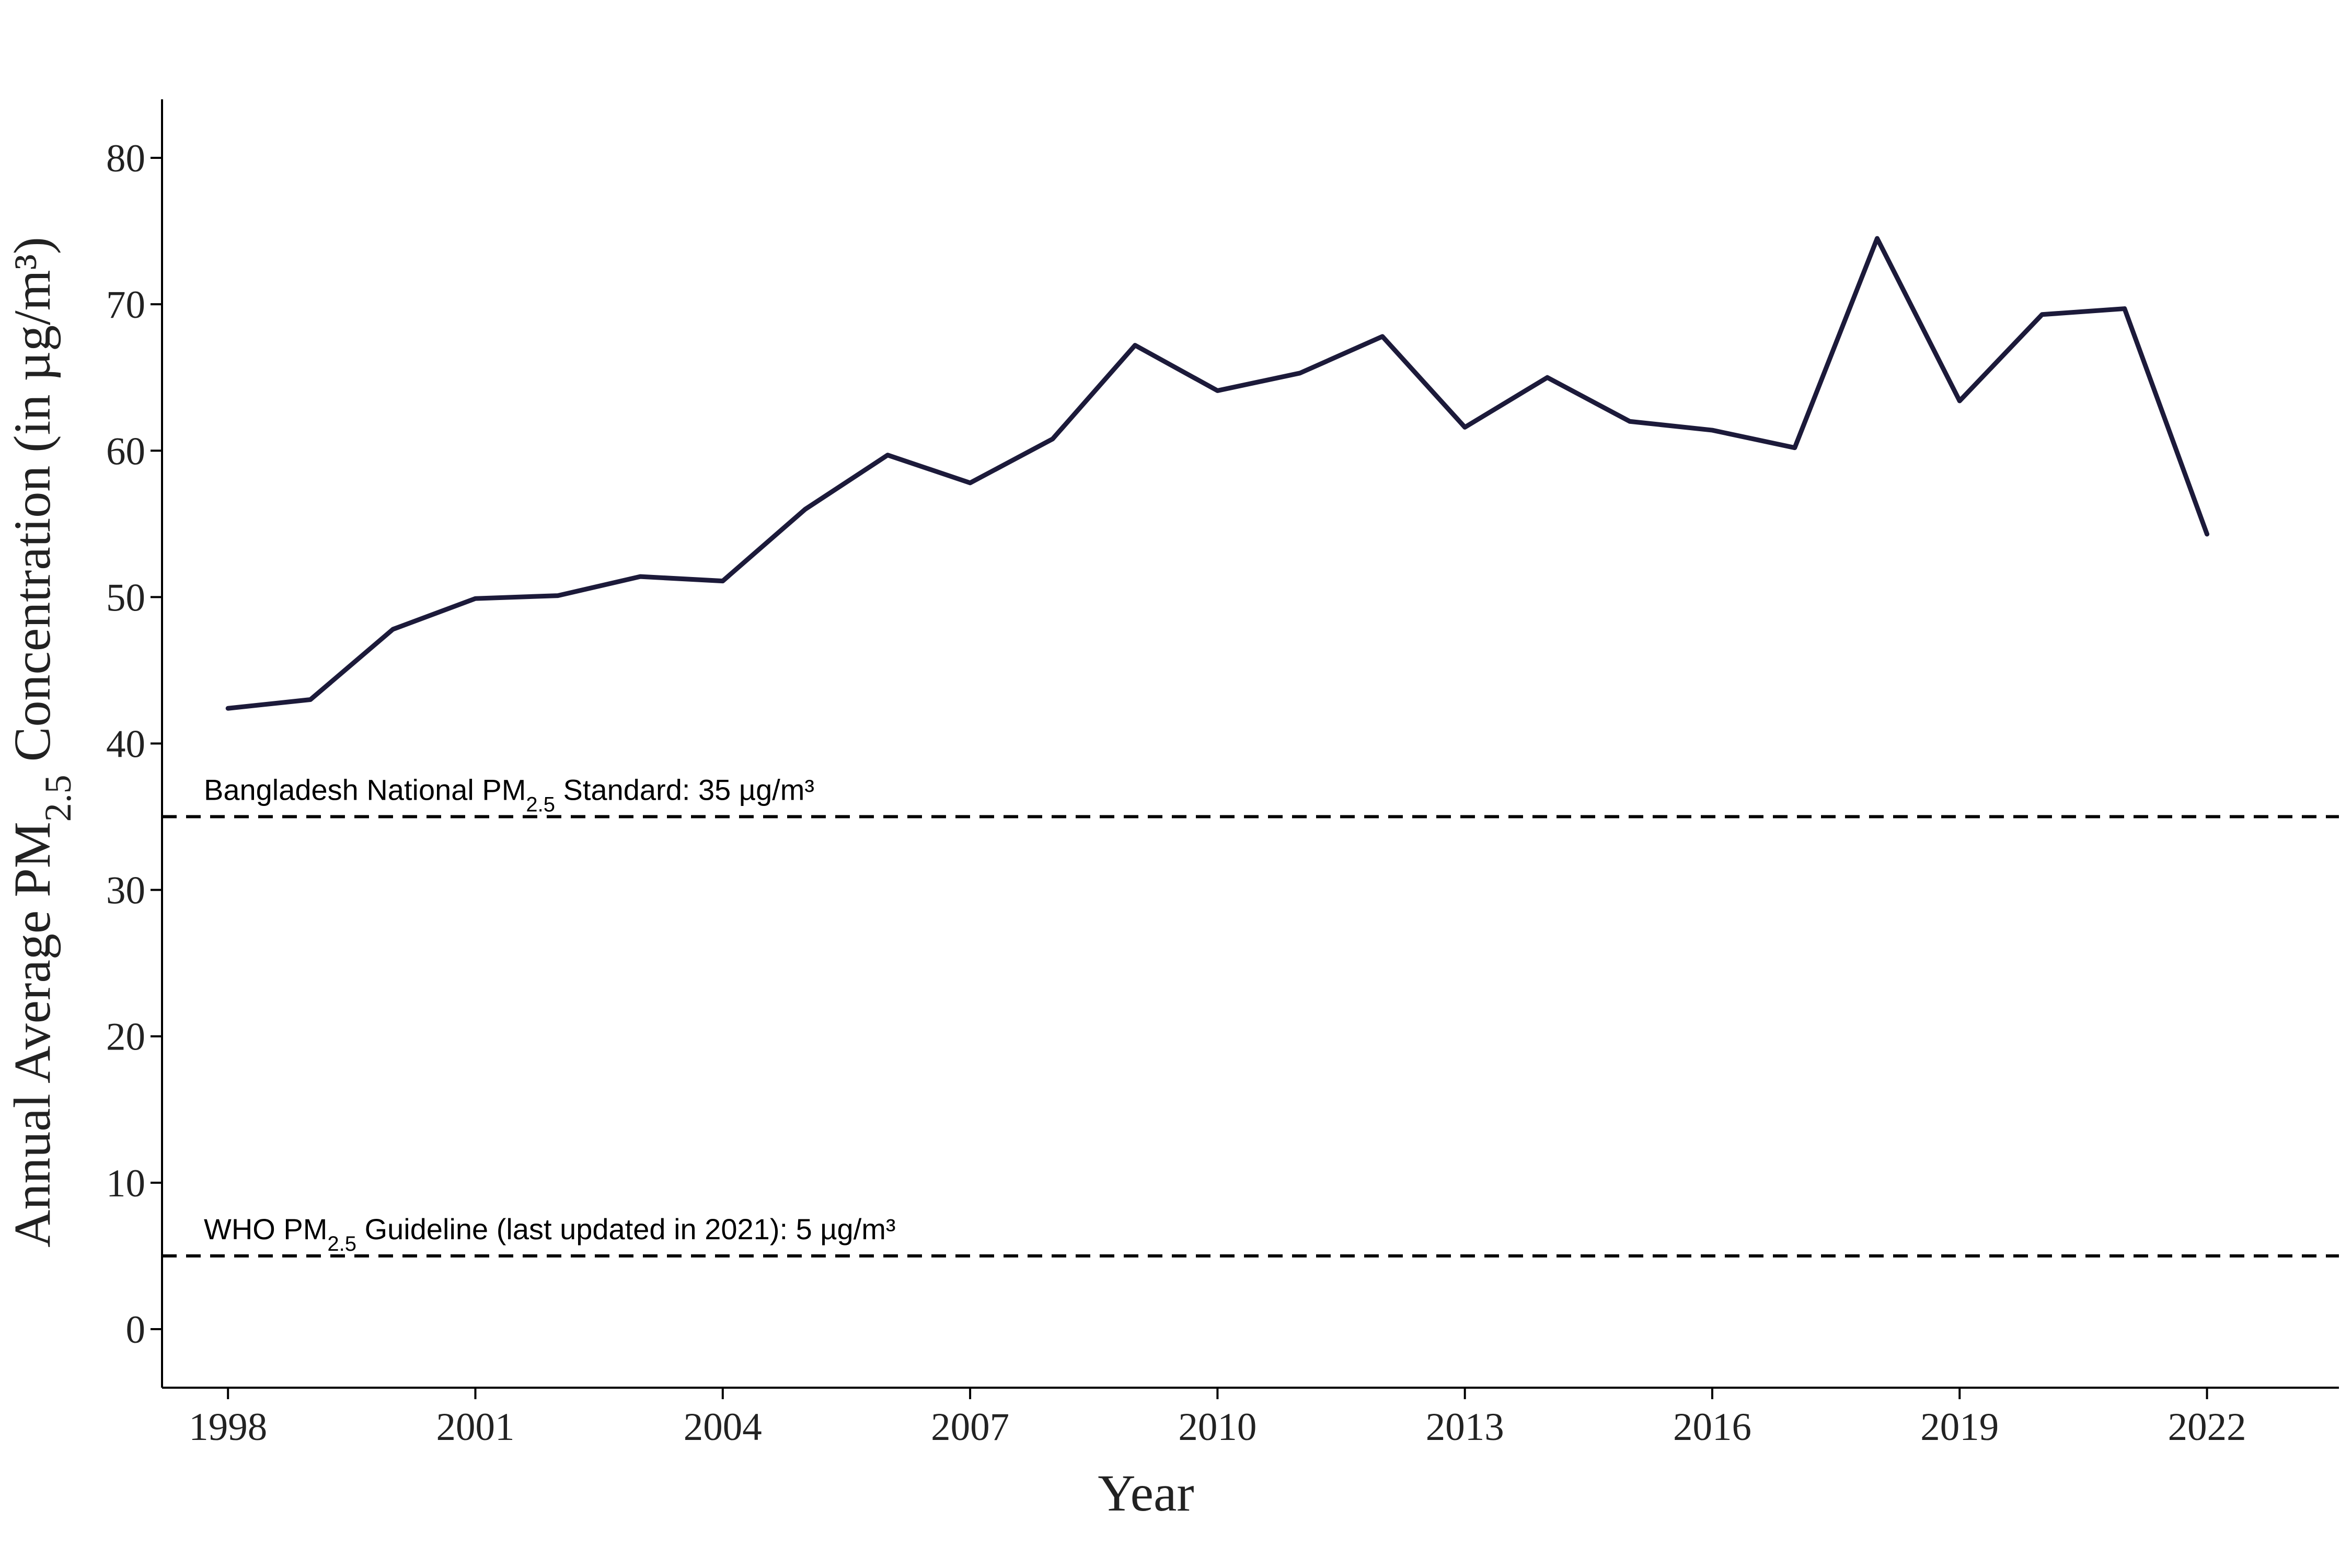 The height and width of the screenshot is (1568, 2352). What do you see at coordinates (1465, 1427) in the screenshot?
I see `x-tick-label: 2013` at bounding box center [1465, 1427].